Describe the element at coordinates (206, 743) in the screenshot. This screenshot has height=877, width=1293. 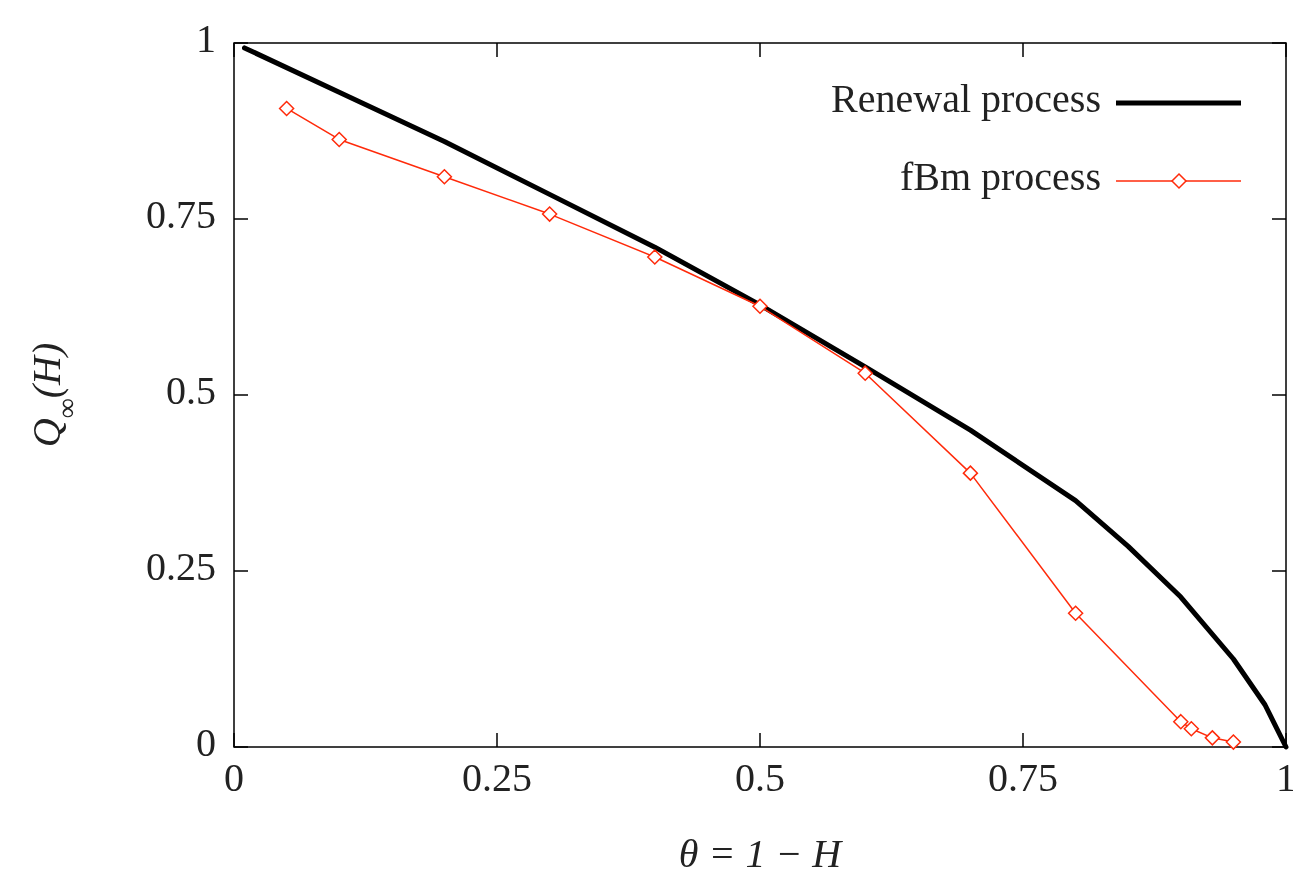
I see `y-tick-label: 0` at that location.